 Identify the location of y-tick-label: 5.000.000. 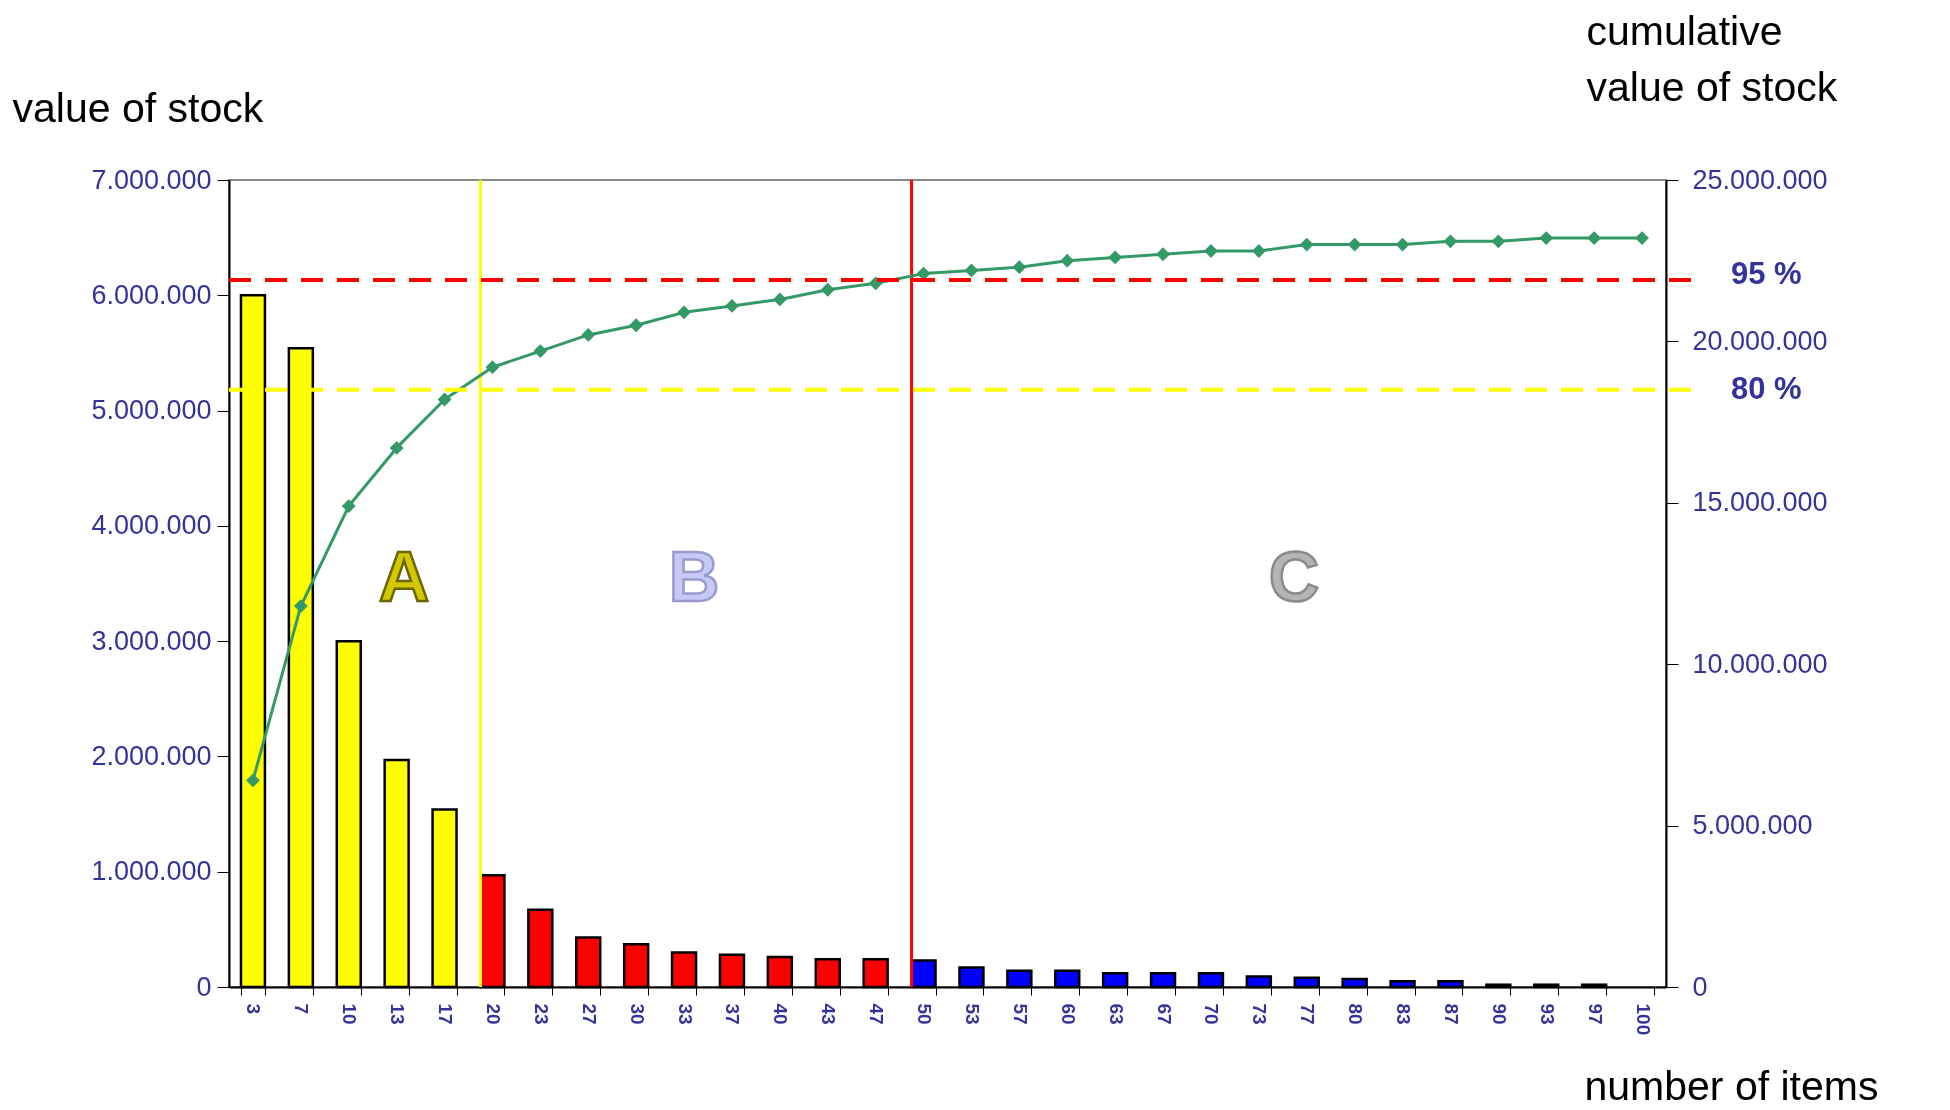
(151, 410).